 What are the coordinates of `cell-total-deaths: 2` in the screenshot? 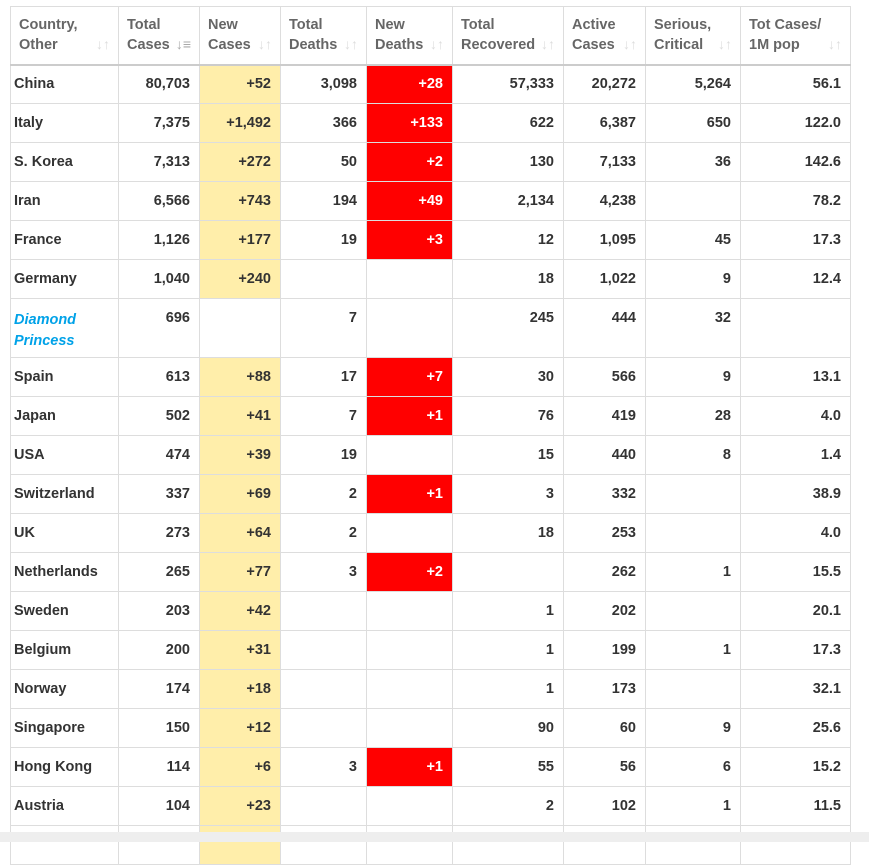 It's located at (323, 533).